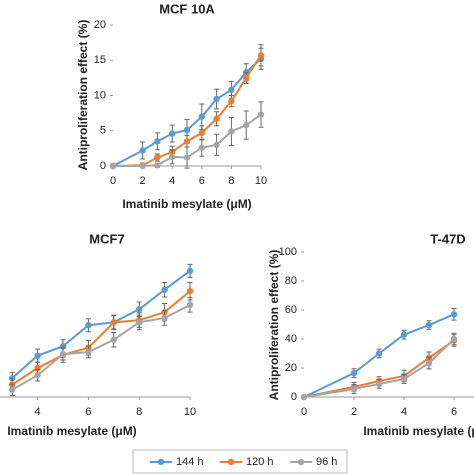  I want to click on legend-label: 144 h, so click(190, 462).